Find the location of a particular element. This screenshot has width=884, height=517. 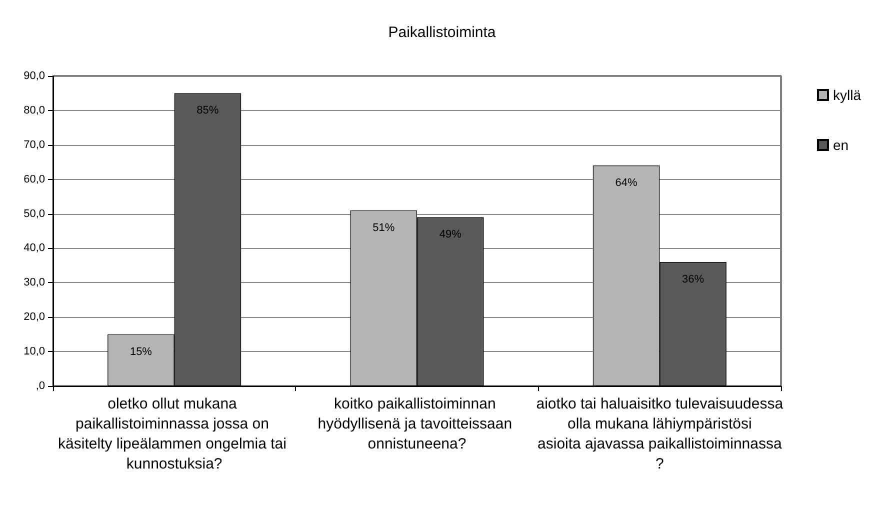

chart-title: Paikallistoiminta is located at coordinates (442, 32).